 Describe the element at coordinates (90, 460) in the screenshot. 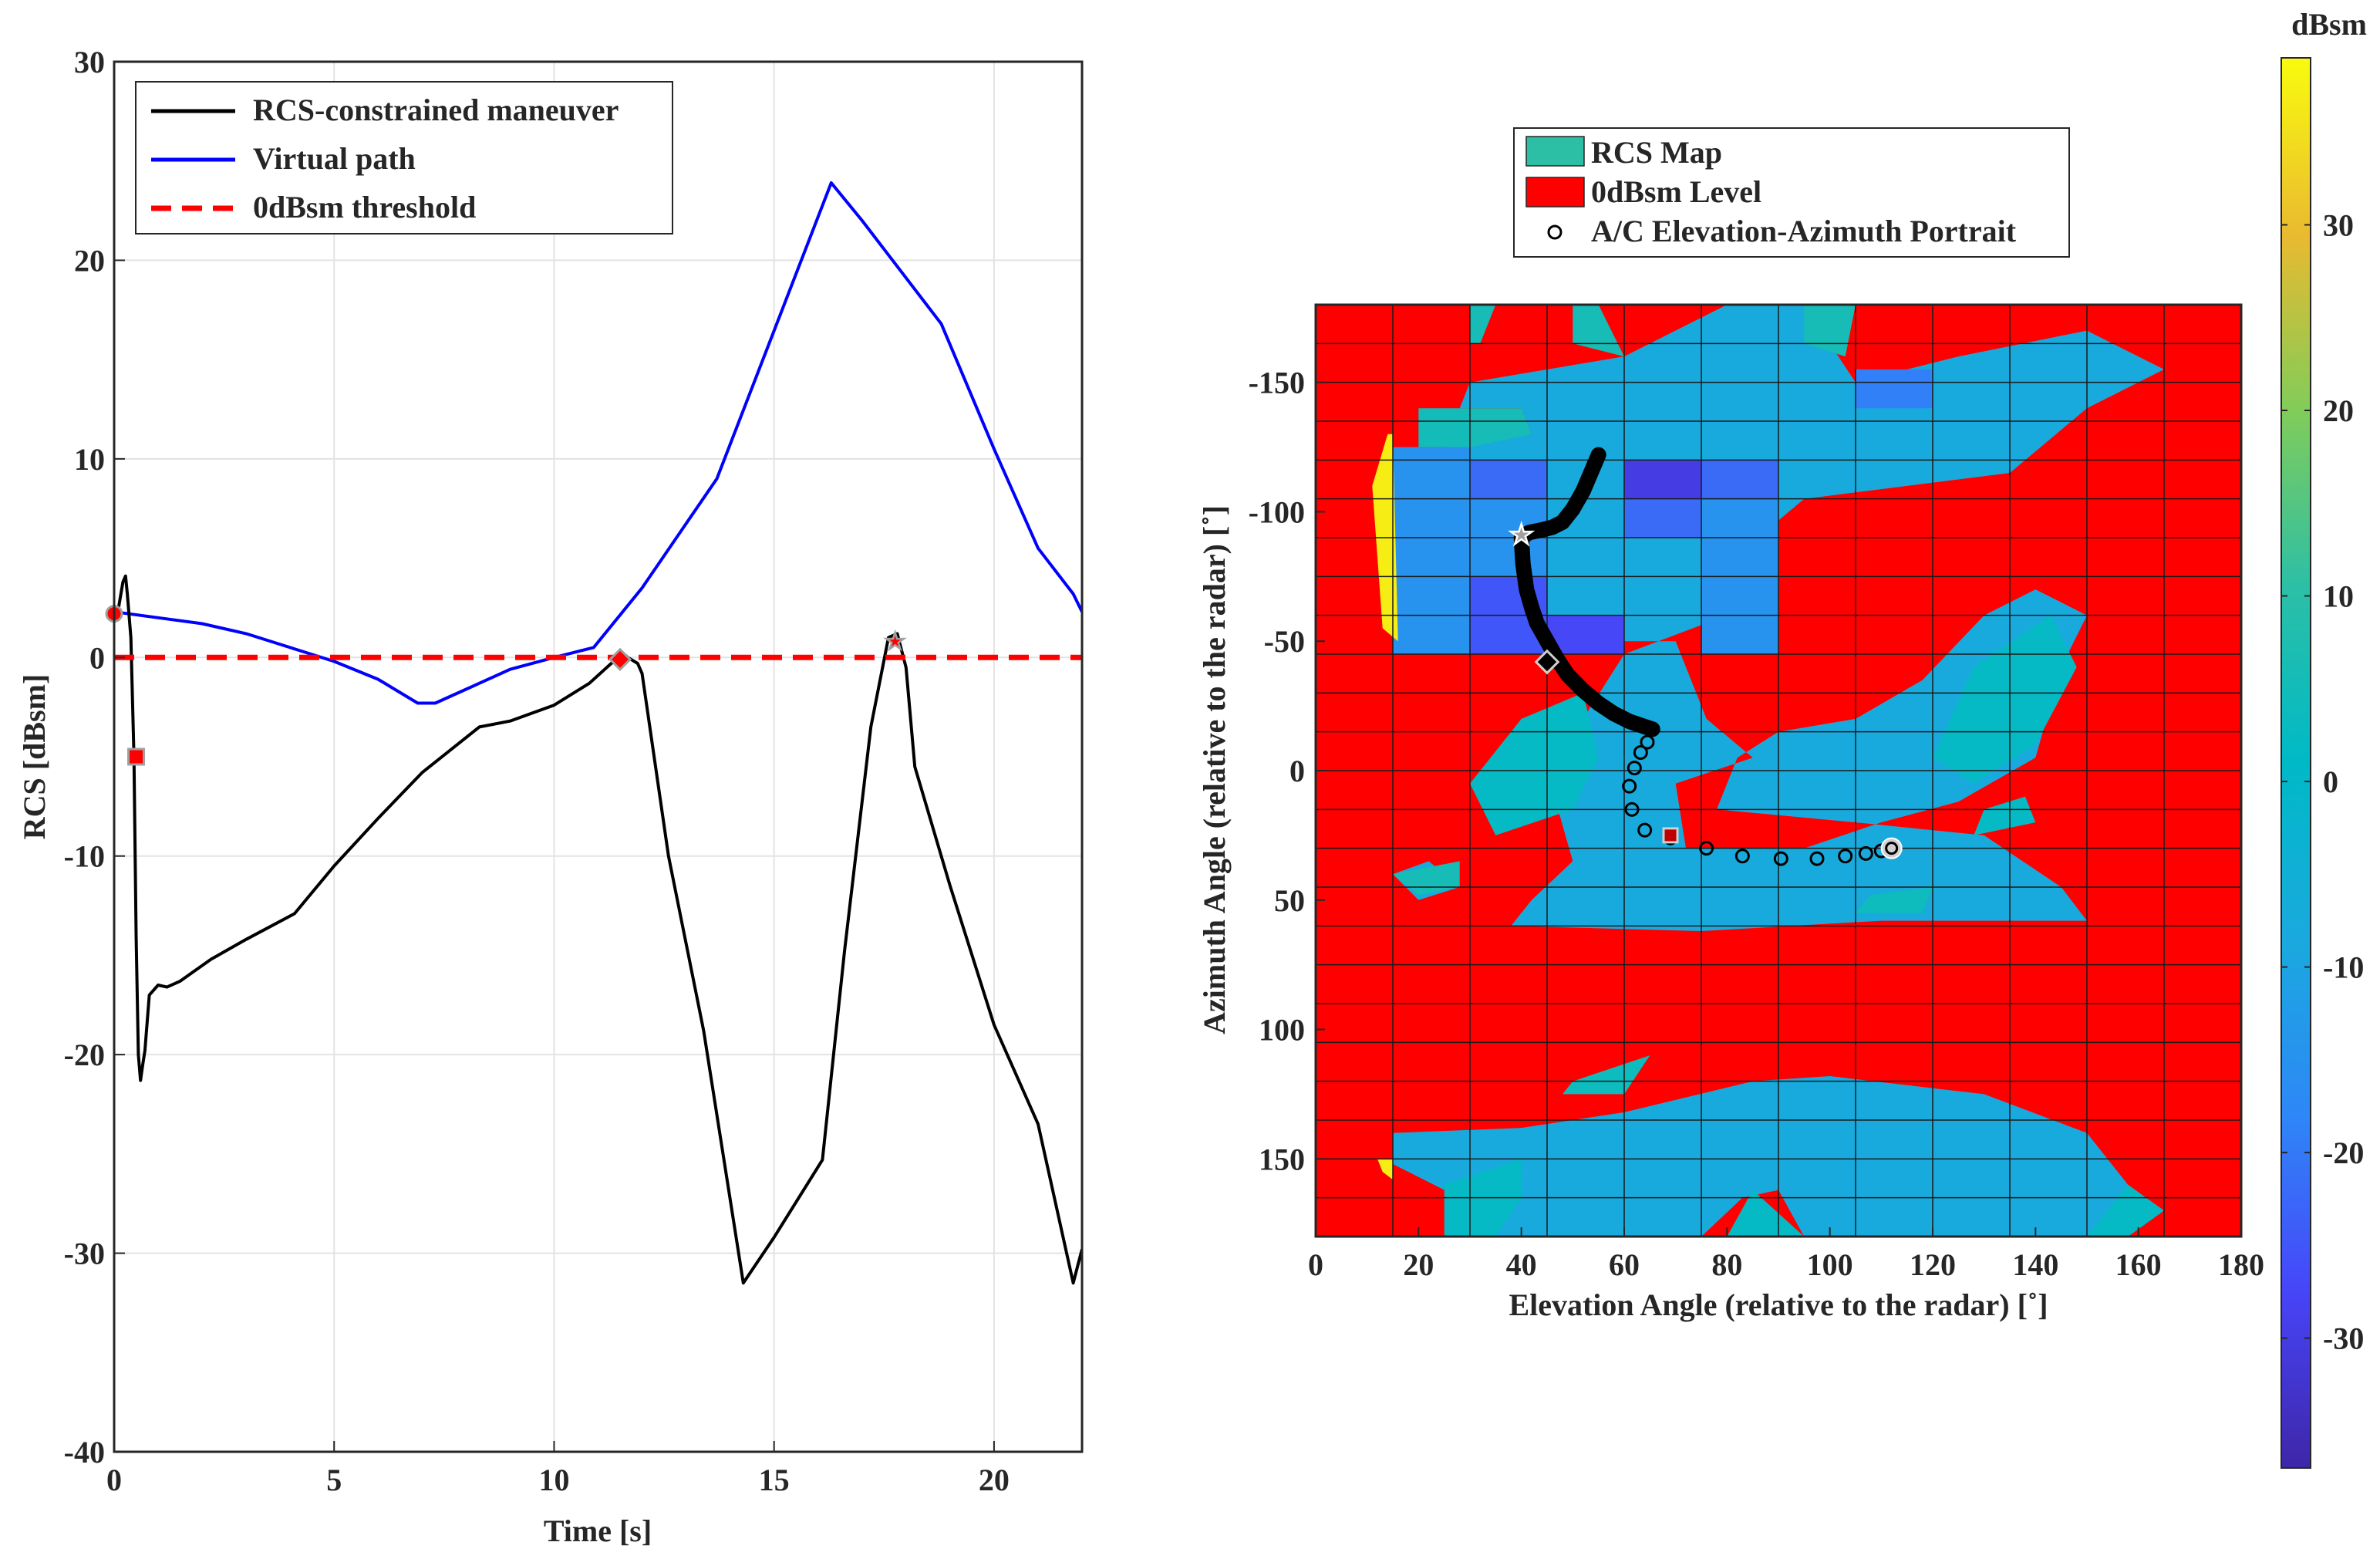

I see `left-y-tick-label: 10` at that location.